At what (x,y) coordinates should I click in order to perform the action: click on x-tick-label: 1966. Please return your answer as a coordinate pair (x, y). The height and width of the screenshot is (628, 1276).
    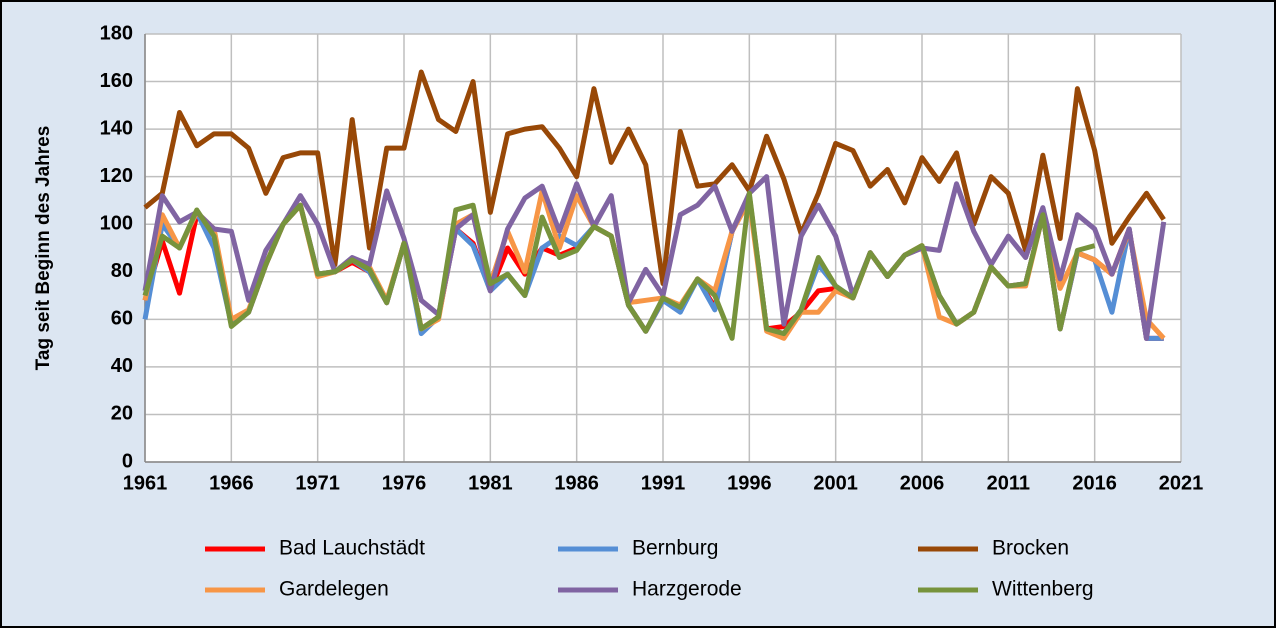
    Looking at the image, I should click on (231, 483).